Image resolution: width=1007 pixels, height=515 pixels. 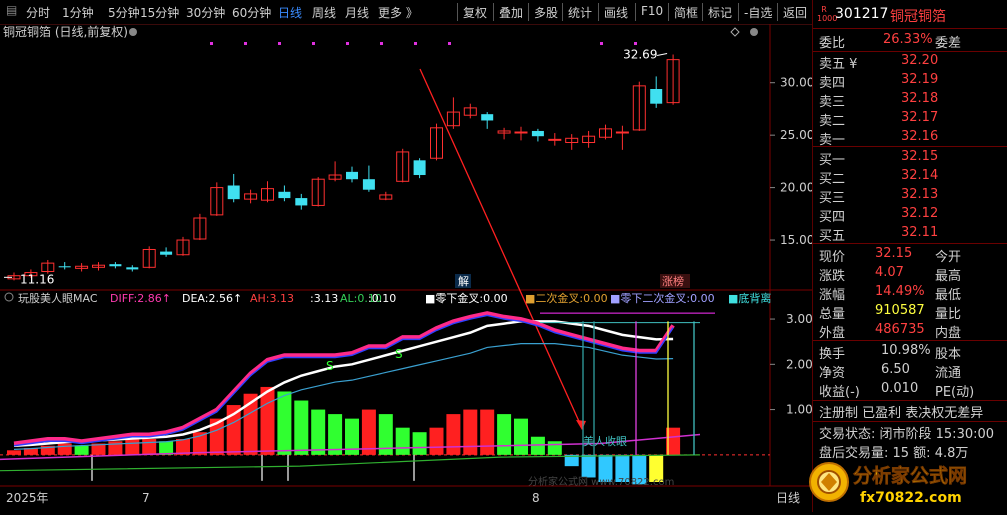 What do you see at coordinates (948, 43) in the screenshot?
I see `quote-text: 委差` at bounding box center [948, 43].